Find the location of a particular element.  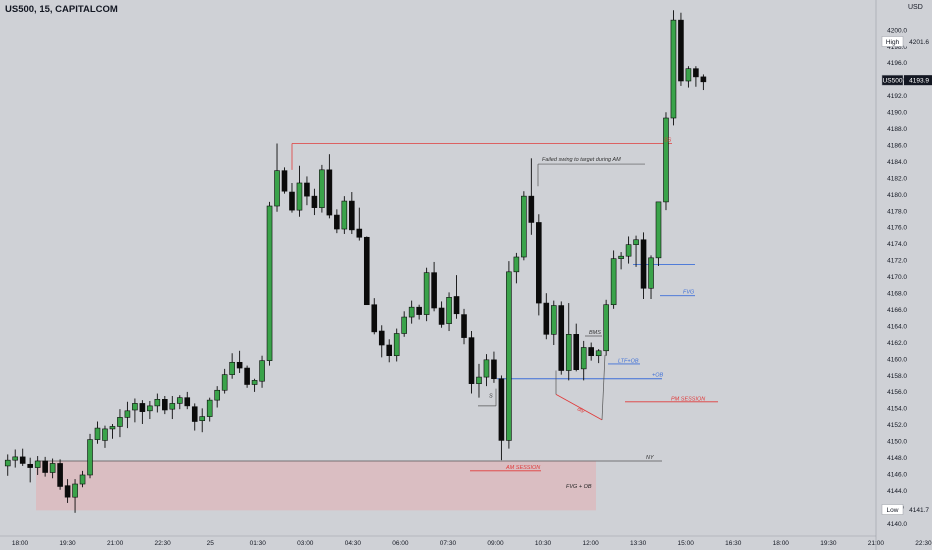

am-session-label: AM SESSION is located at coordinates (522, 468).